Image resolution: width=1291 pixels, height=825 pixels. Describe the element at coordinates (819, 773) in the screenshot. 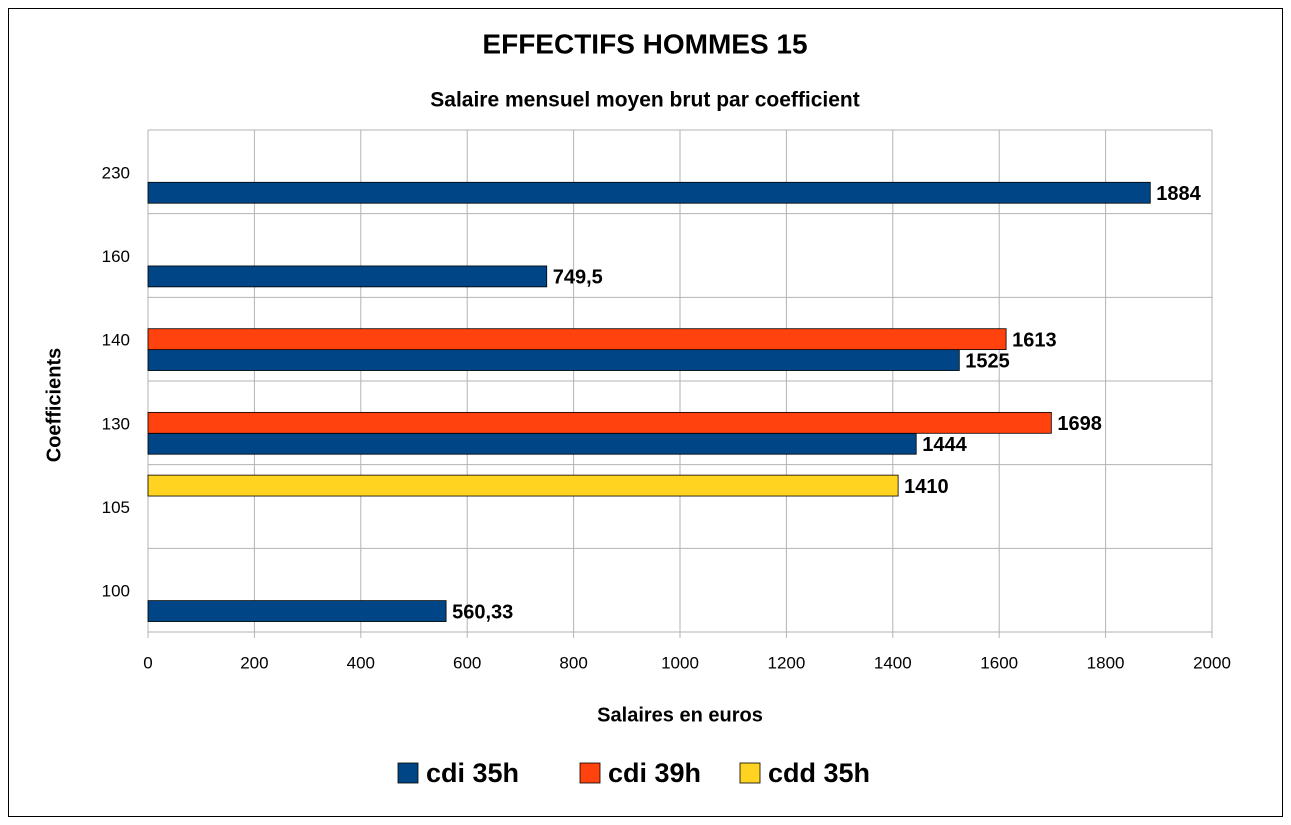

I see `legend-label: cdd 35h` at that location.